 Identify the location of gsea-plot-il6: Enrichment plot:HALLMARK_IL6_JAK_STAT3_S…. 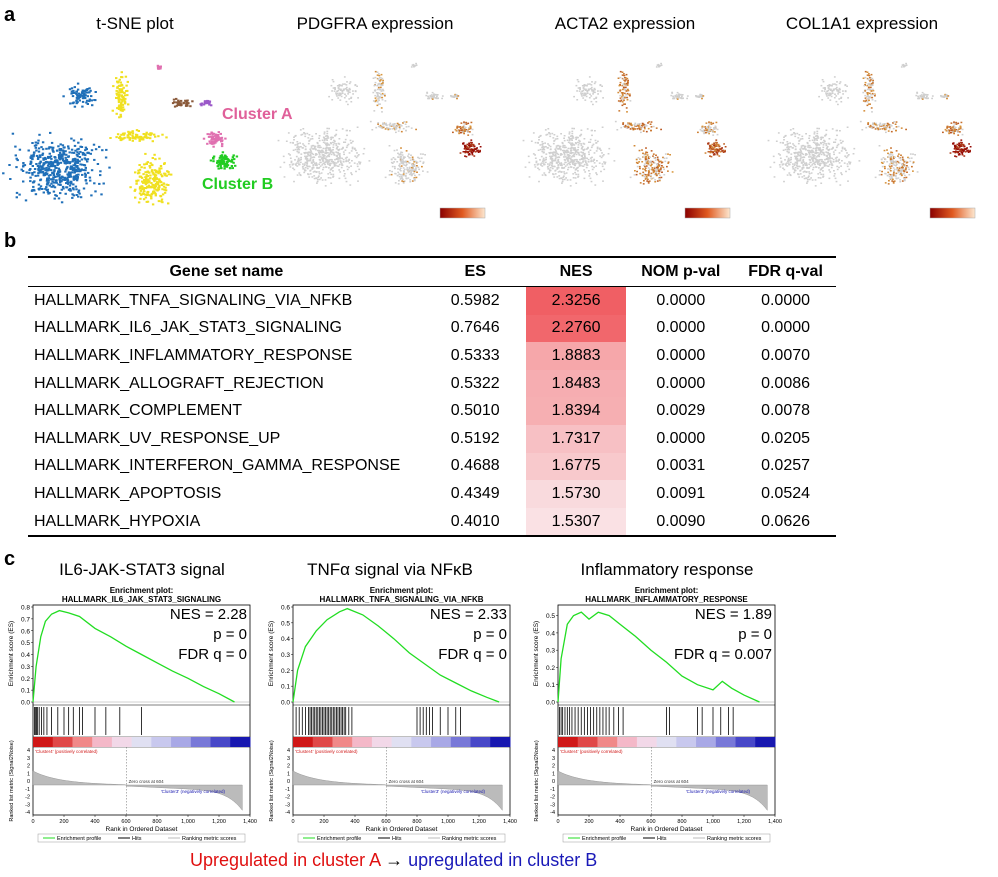
(132, 714).